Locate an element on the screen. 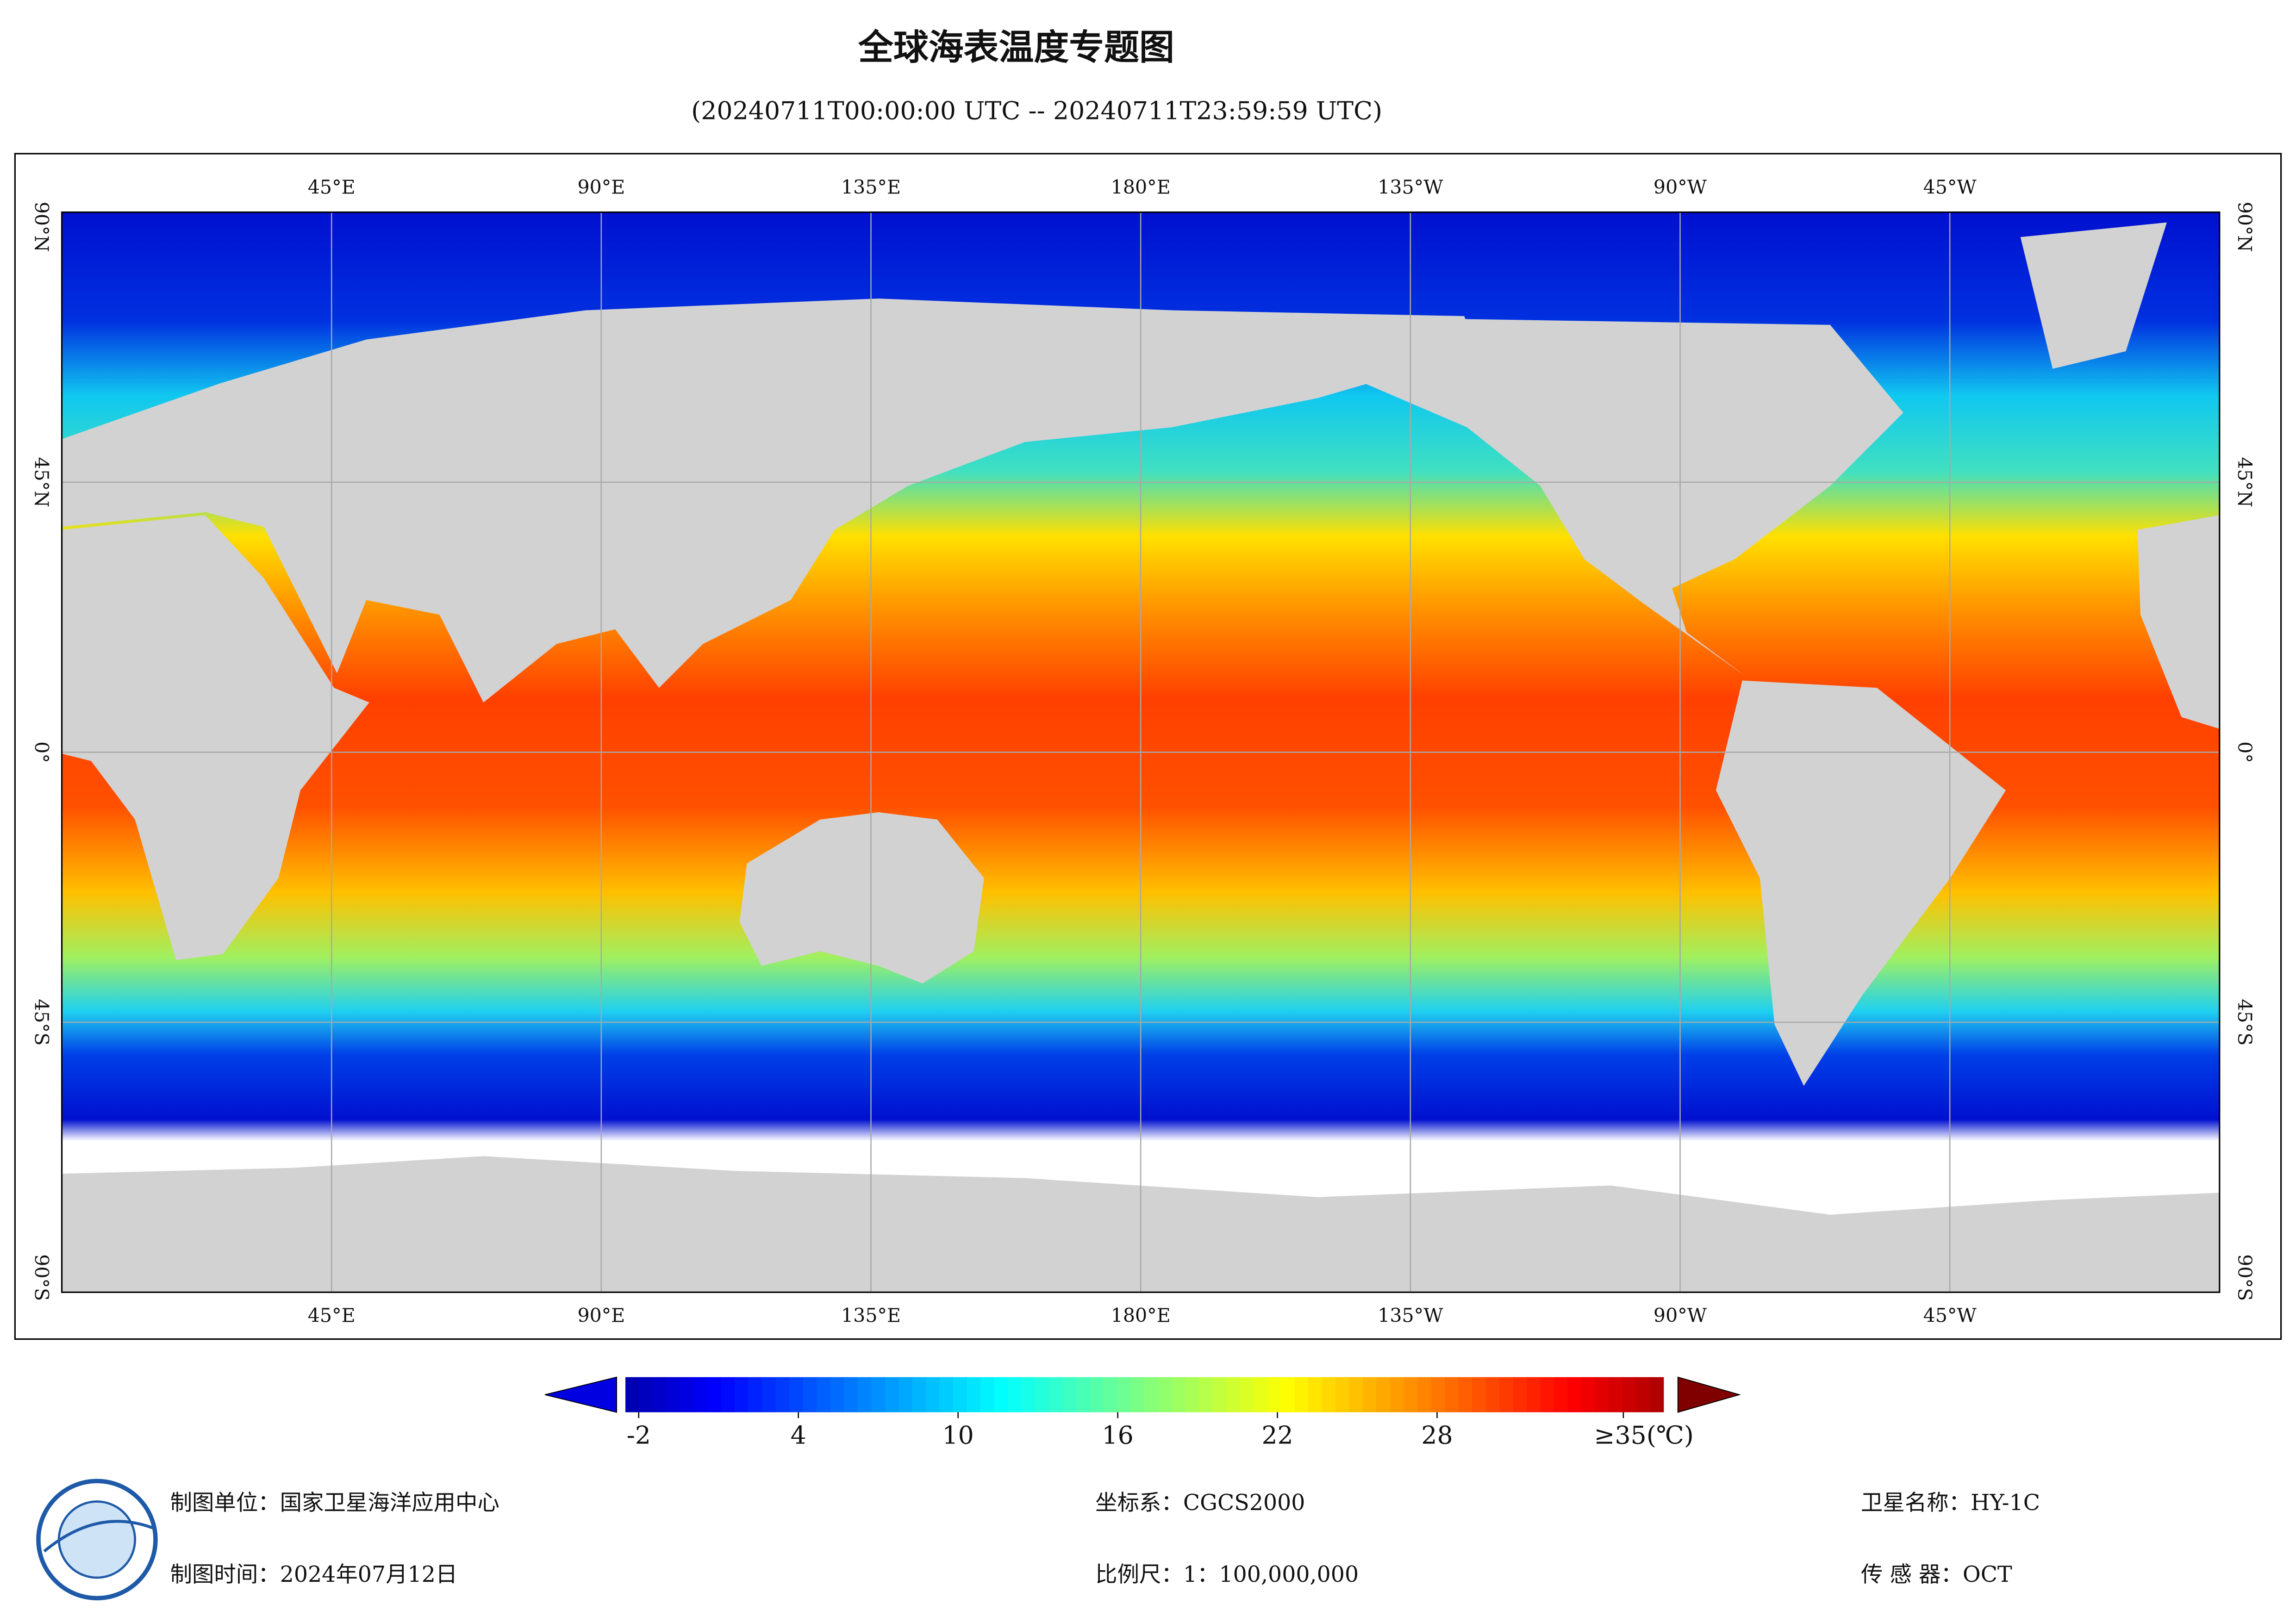  x-tick-label: 90°W is located at coordinates (1680, 187).